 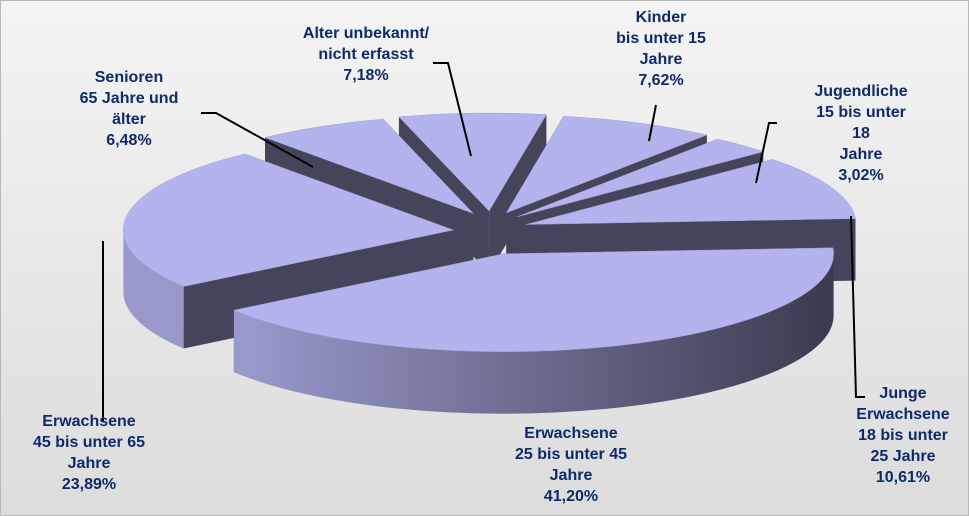 What do you see at coordinates (571, 454) in the screenshot?
I see `category-label: Erwachsene 25 bis unter 45 Jahre` at bounding box center [571, 454].